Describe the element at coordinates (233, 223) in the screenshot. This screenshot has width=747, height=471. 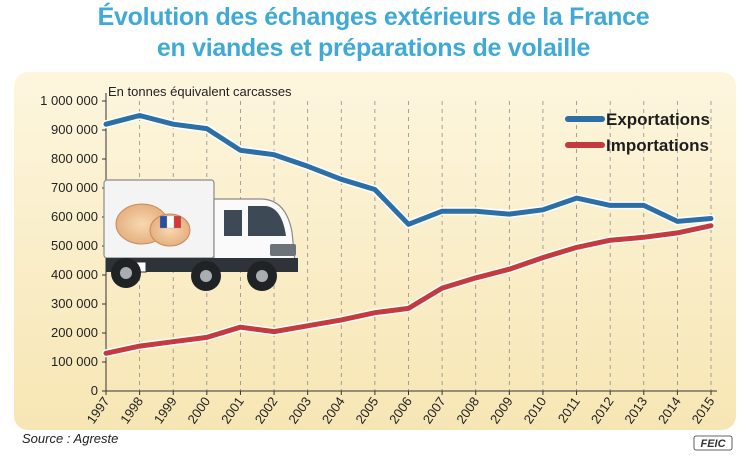
I see `truck-side-window` at that location.